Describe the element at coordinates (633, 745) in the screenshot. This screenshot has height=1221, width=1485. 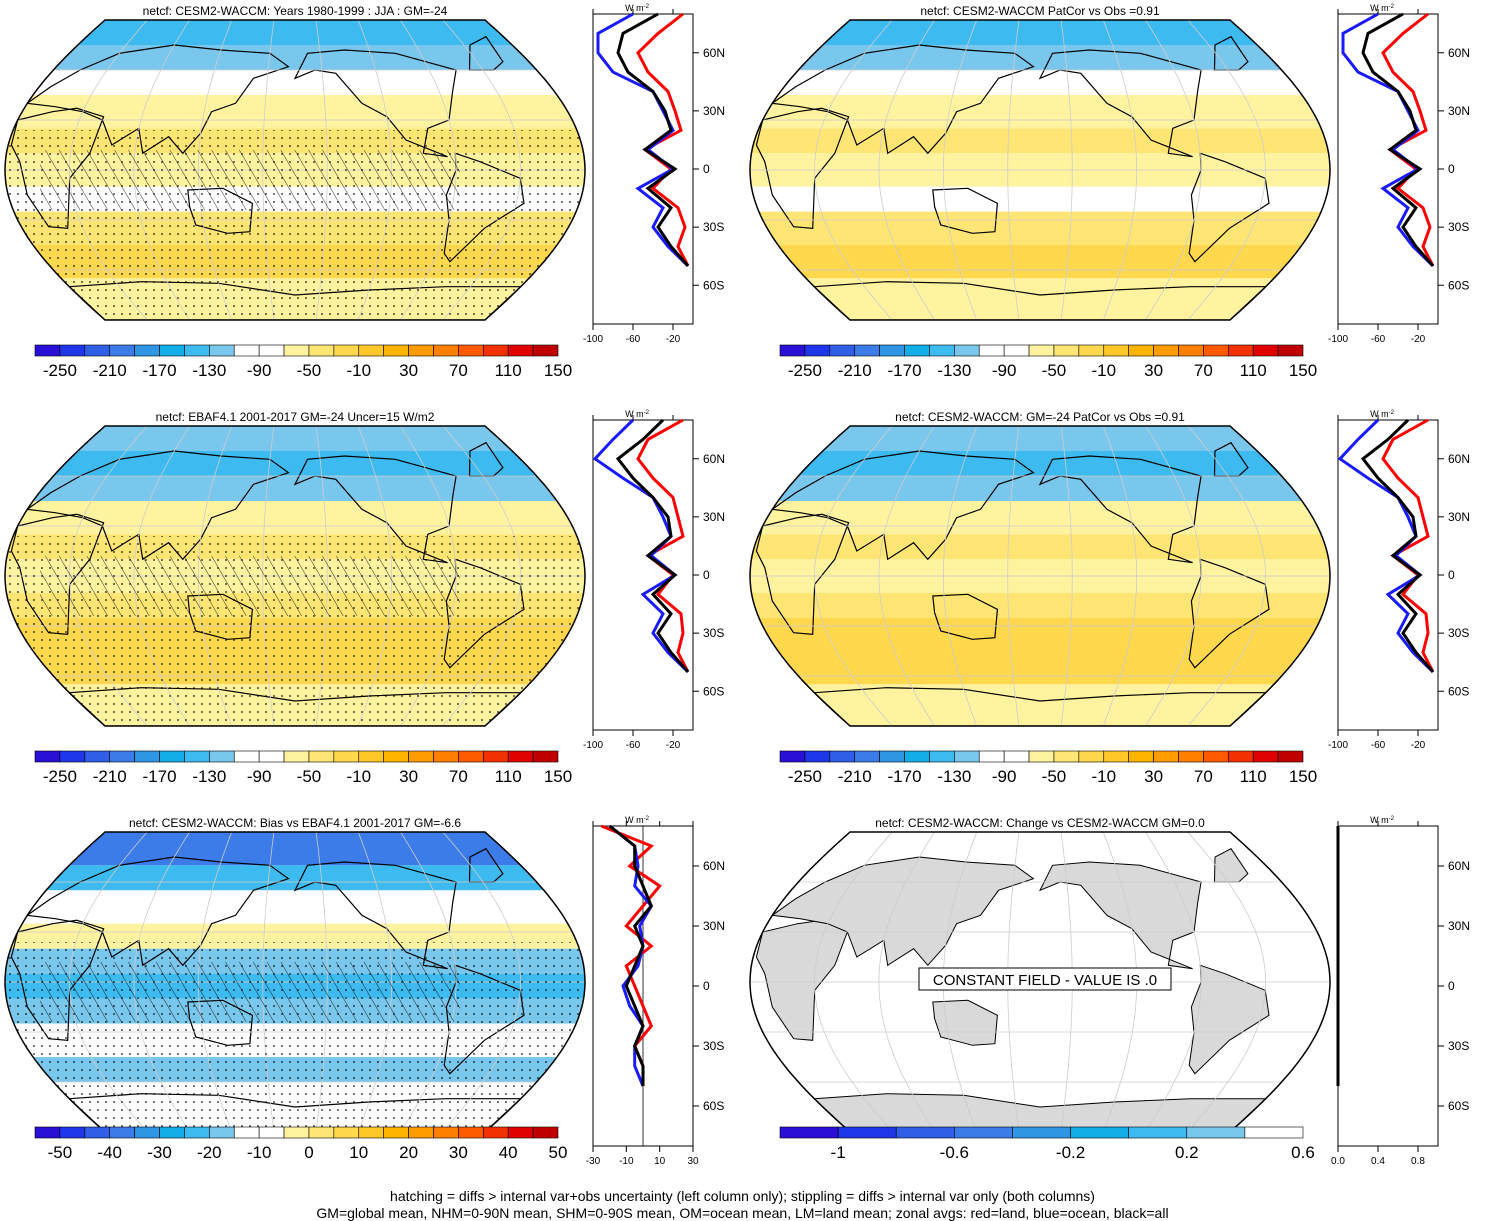
I see `zonal-xlabel: -60` at that location.